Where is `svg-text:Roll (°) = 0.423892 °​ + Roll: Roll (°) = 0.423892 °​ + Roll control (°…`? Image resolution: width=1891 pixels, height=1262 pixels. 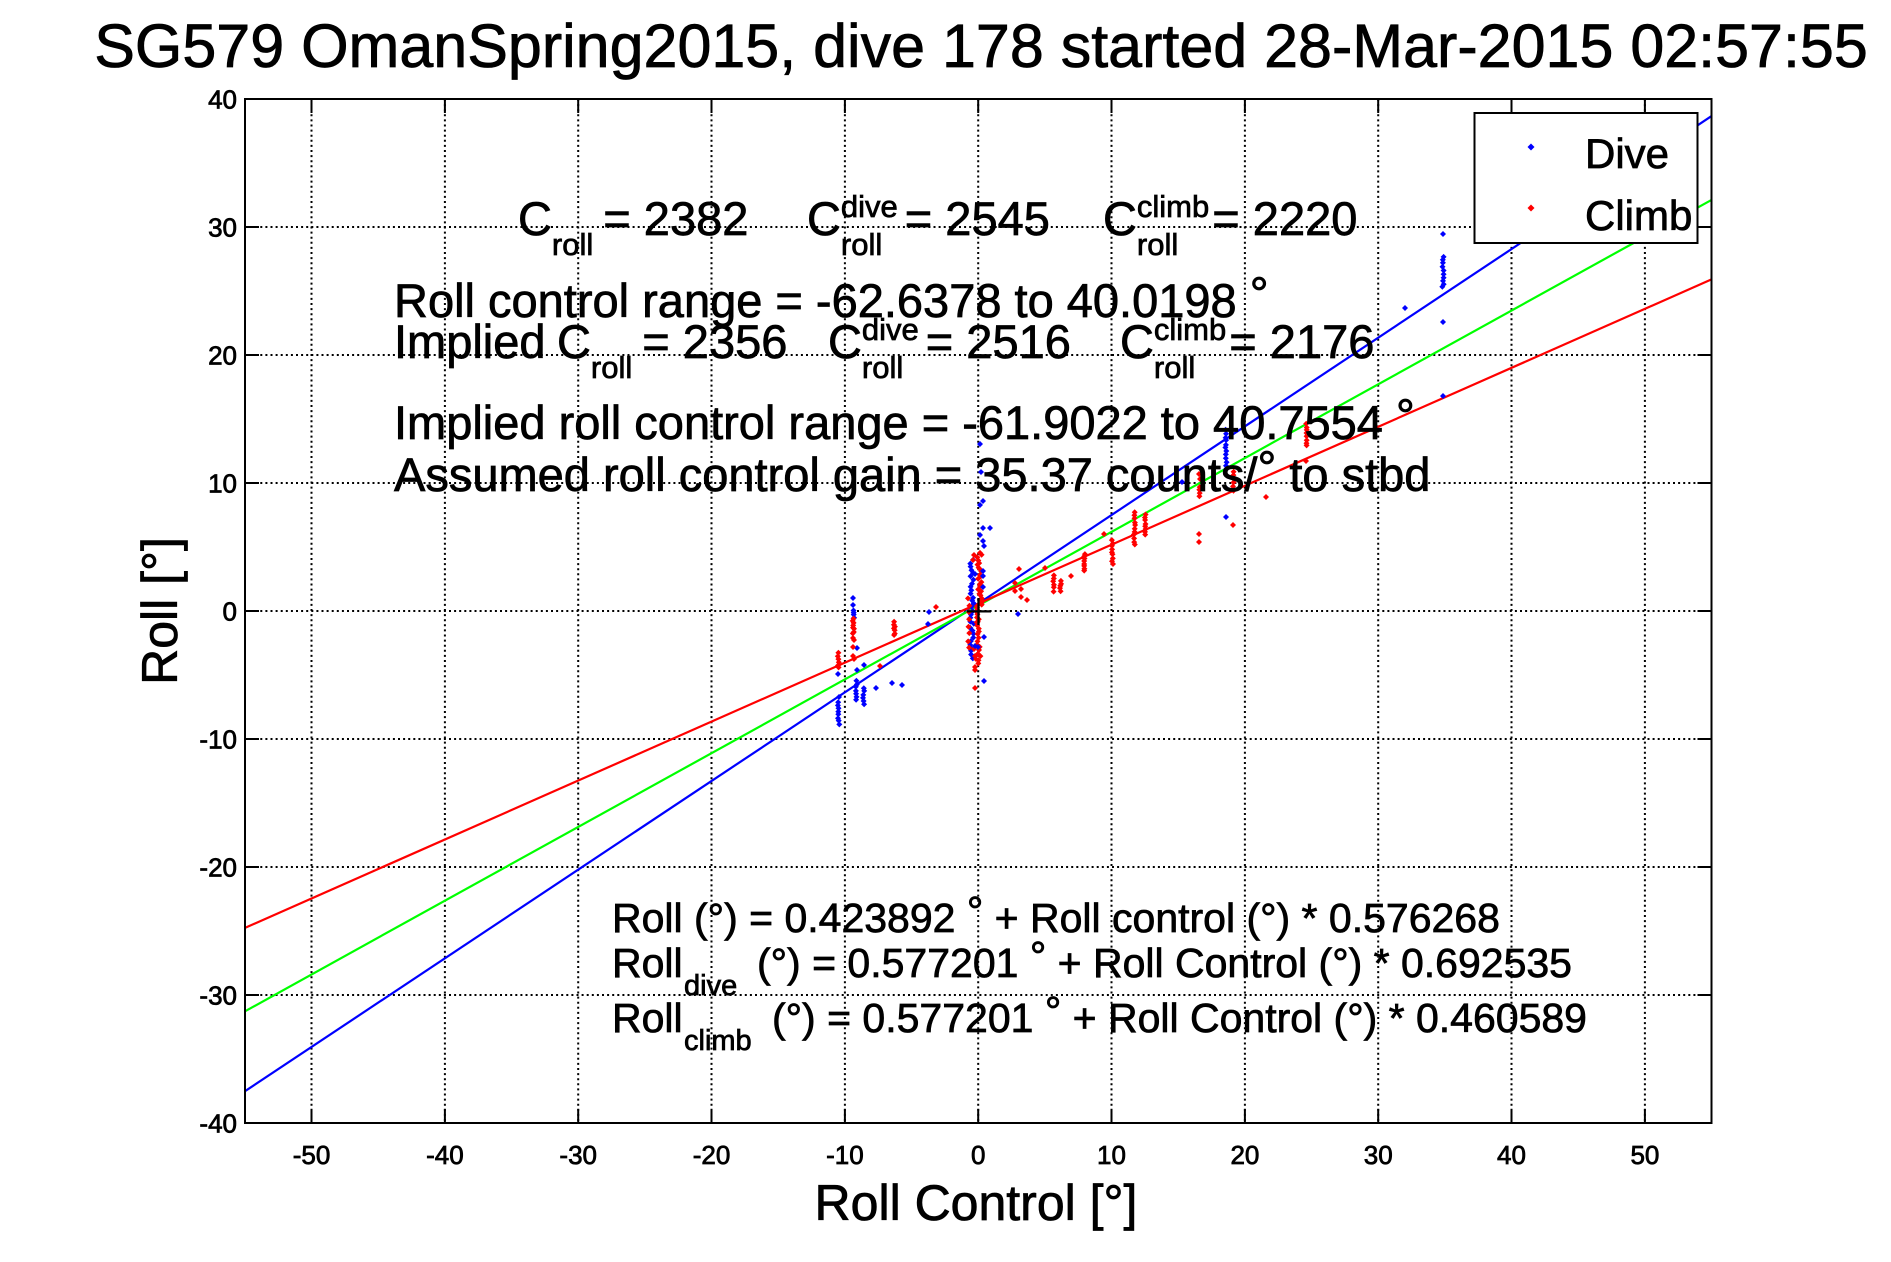
svg-text:Roll (°) = 0.423892 °​ + Roll: Roll (°) = 0.423892 °​ + Roll control (°… is located at coordinates (1056, 914).